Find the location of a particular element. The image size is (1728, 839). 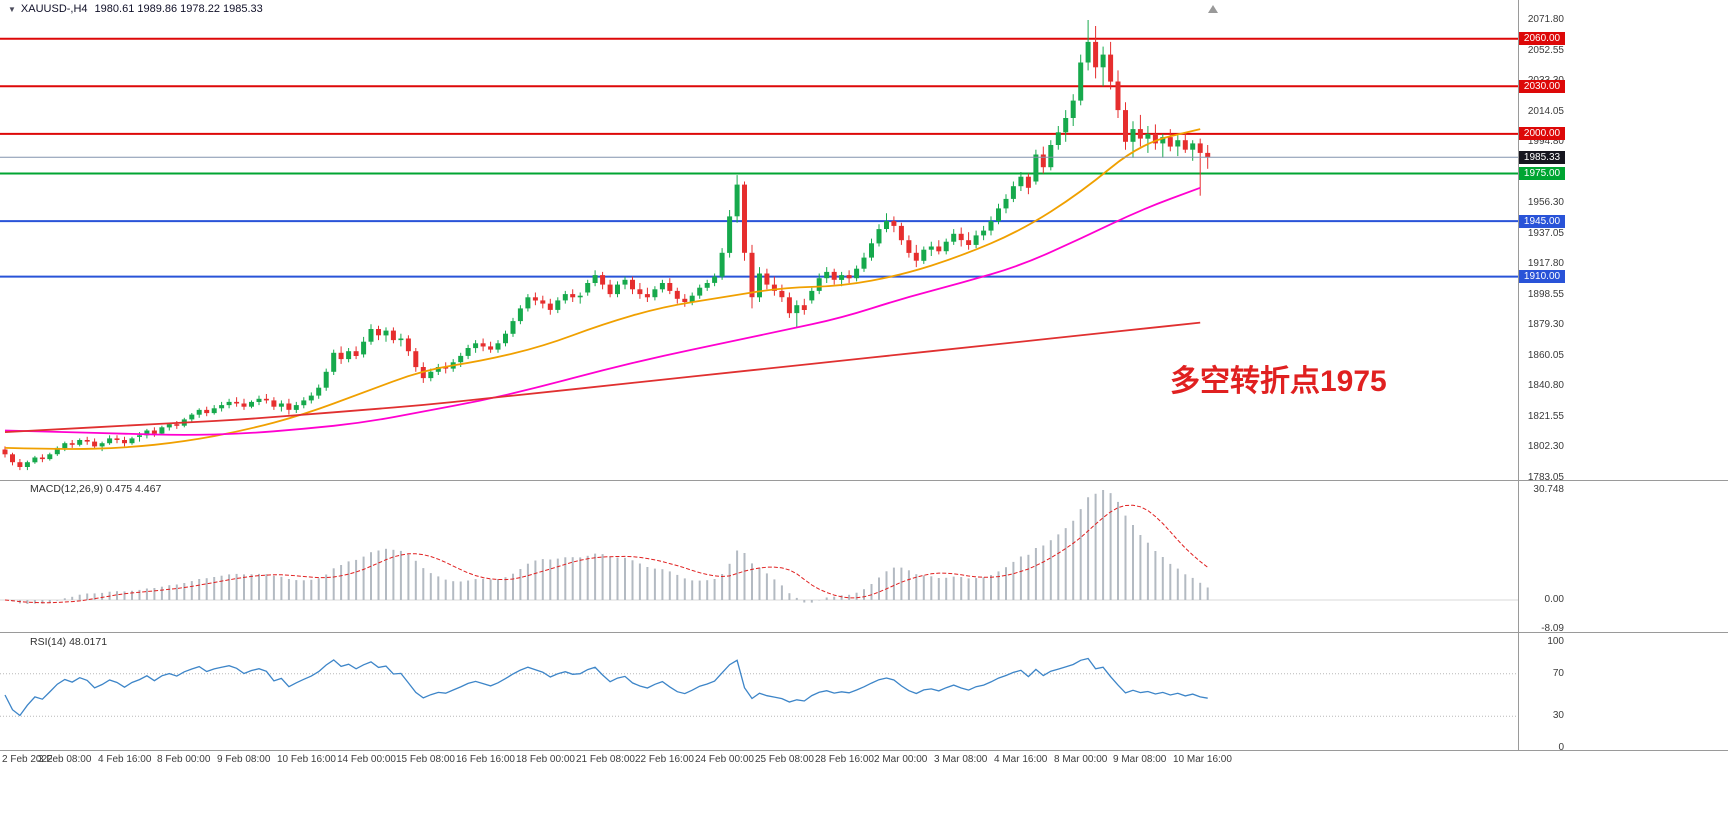

macd-histogram is located at coordinates (610, 547).